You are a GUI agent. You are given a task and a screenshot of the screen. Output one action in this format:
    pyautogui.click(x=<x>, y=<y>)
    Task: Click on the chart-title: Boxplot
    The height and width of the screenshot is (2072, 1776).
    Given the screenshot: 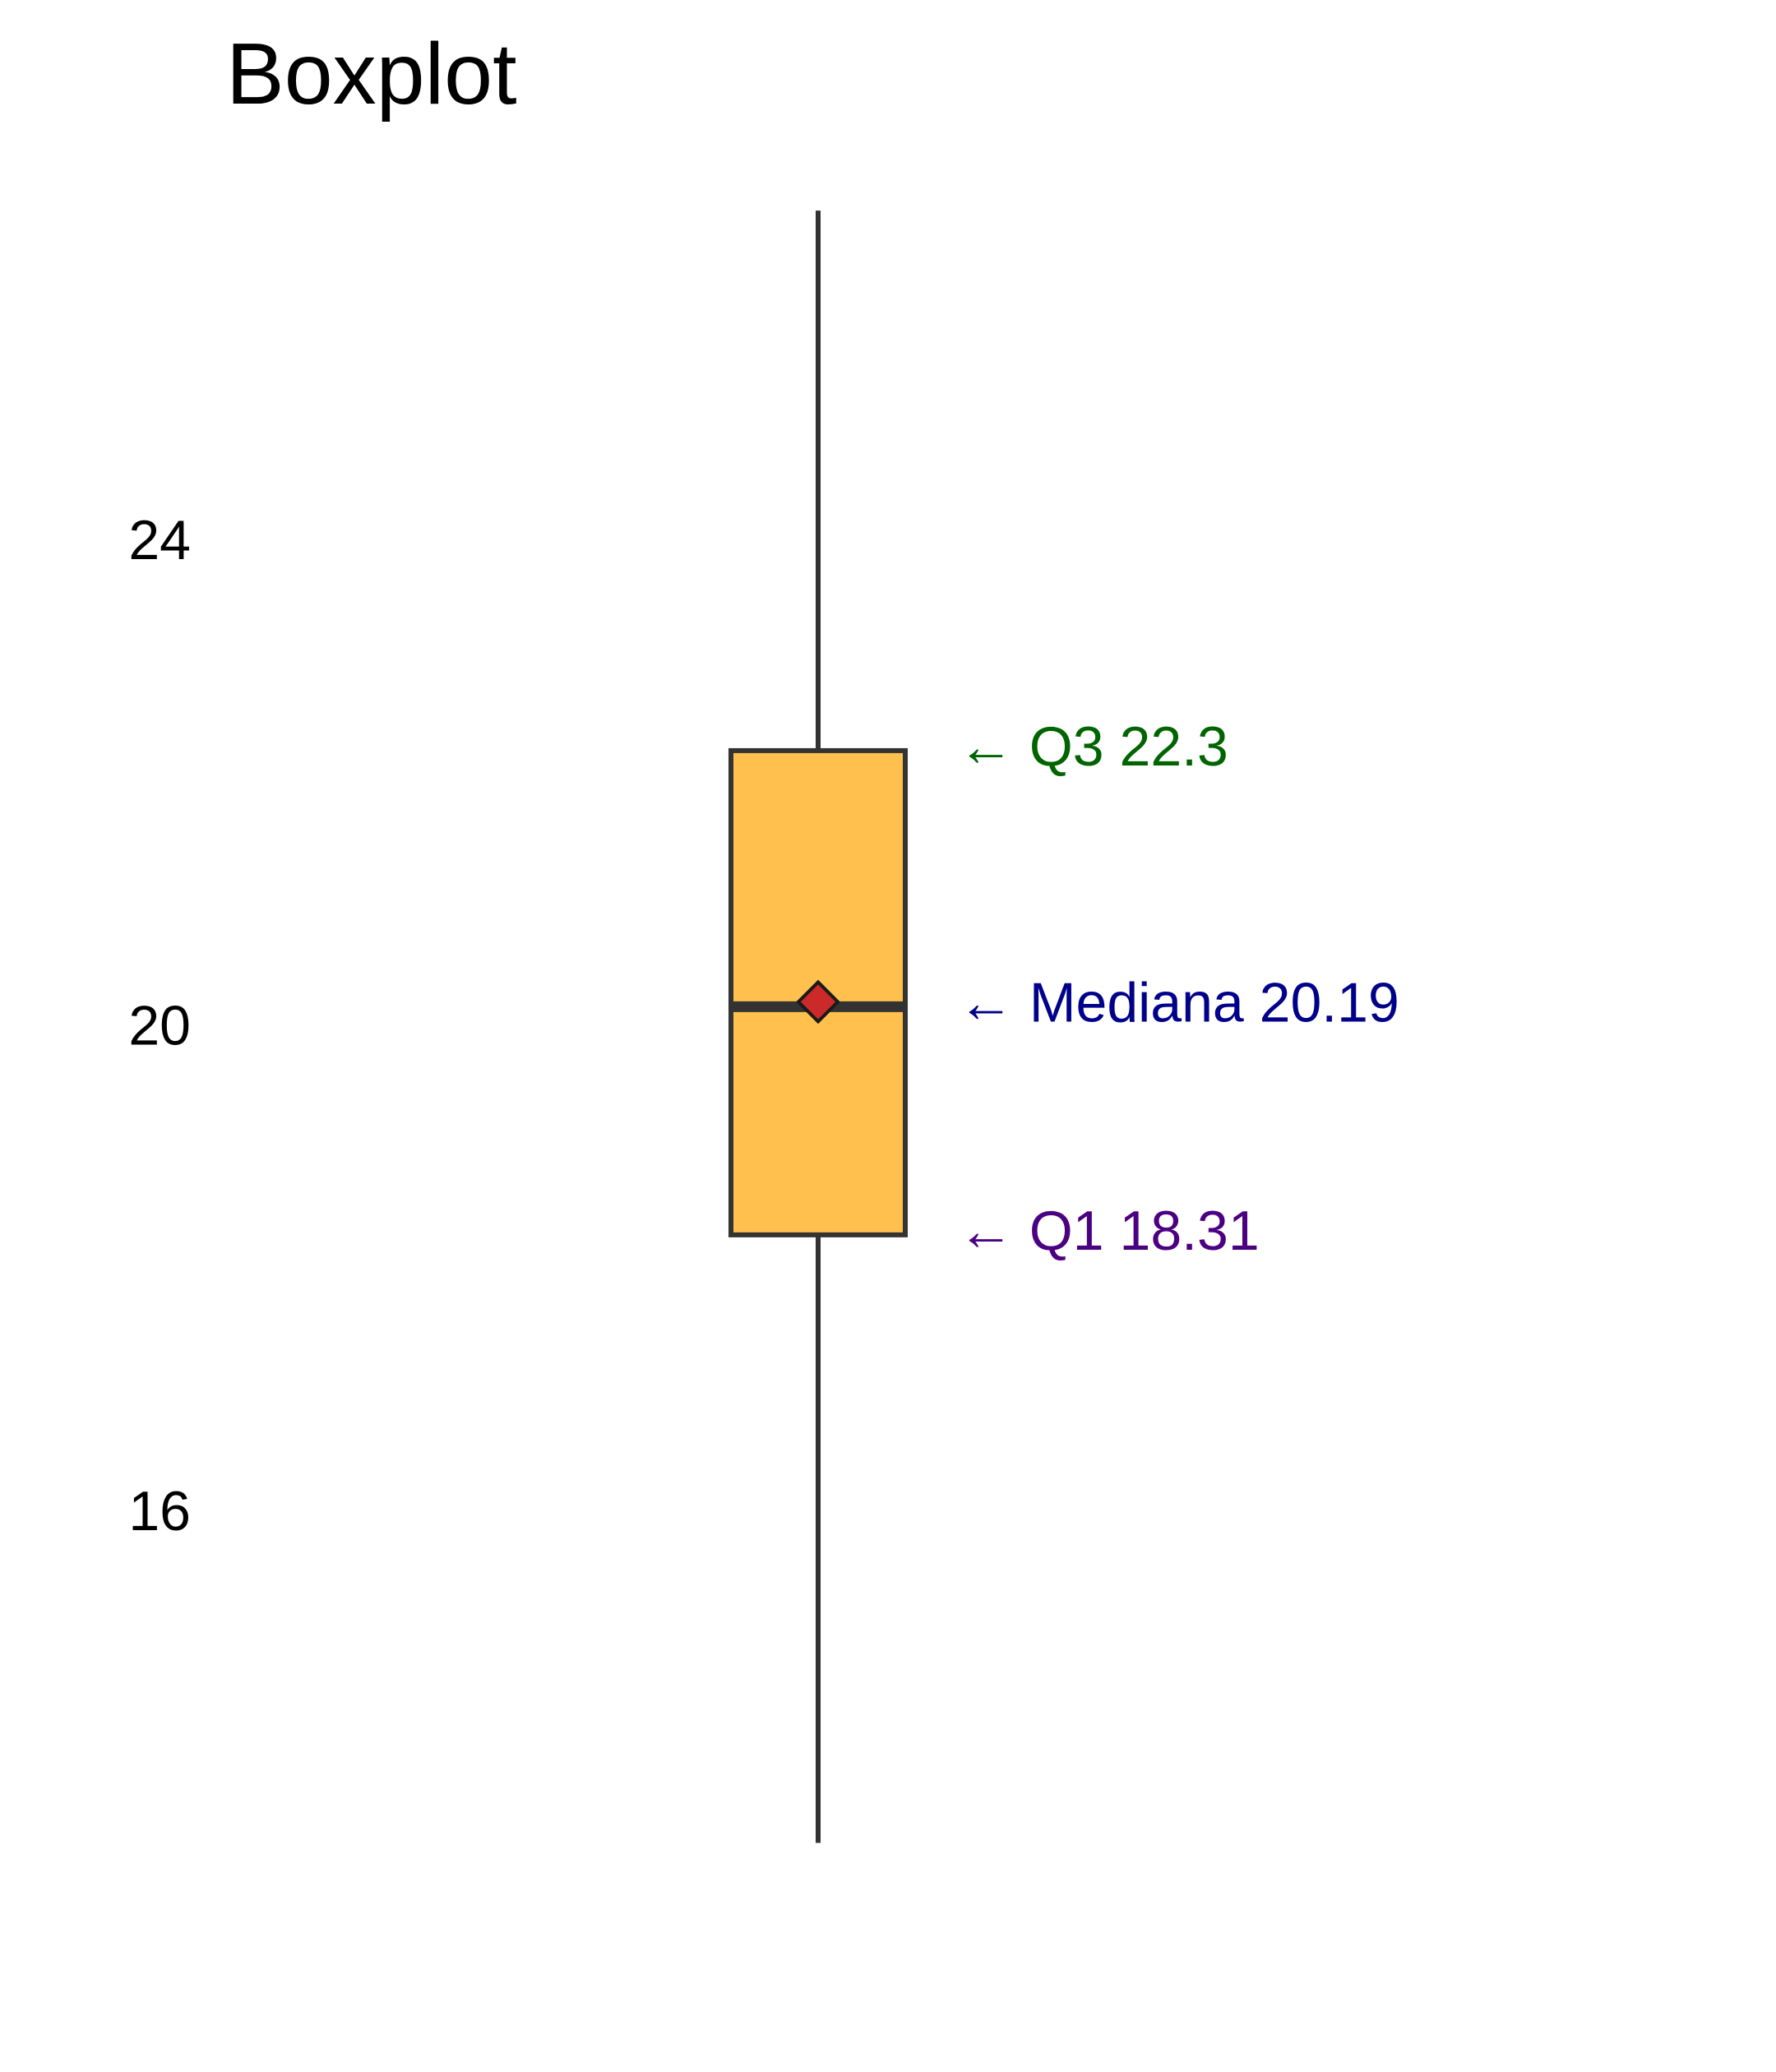 What is the action you would take?
    pyautogui.click(x=371, y=74)
    